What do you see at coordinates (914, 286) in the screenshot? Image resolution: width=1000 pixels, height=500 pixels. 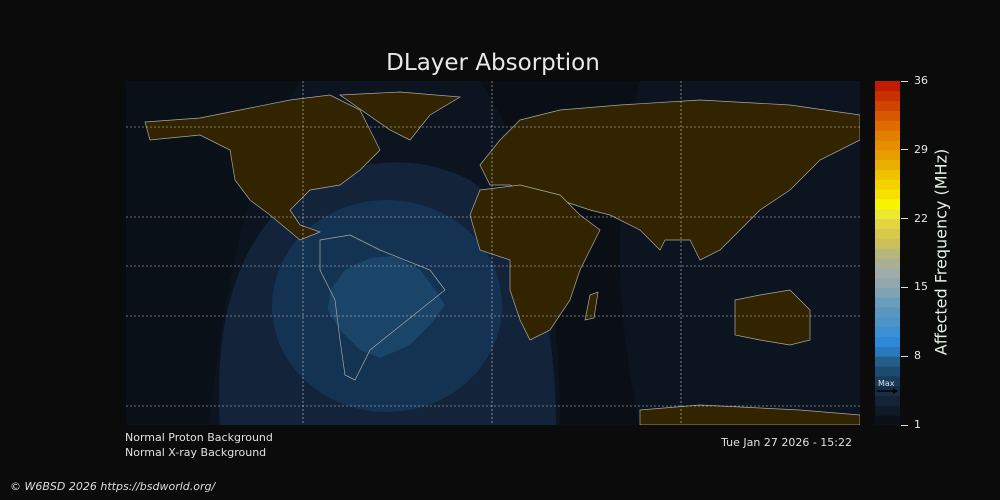 I see `colorbar-tick: 15` at bounding box center [914, 286].